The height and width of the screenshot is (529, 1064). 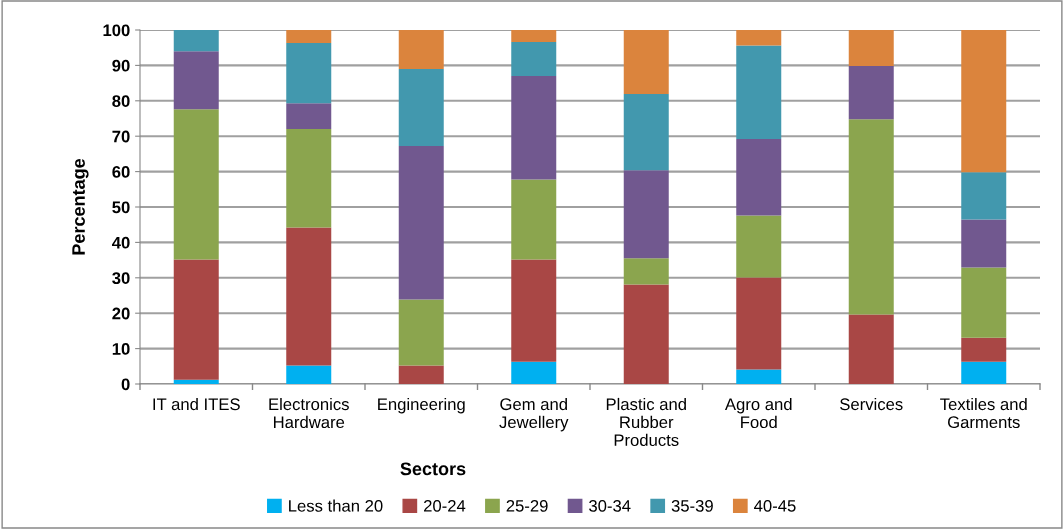 What do you see at coordinates (121, 172) in the screenshot?
I see `y-tick-label: 60` at bounding box center [121, 172].